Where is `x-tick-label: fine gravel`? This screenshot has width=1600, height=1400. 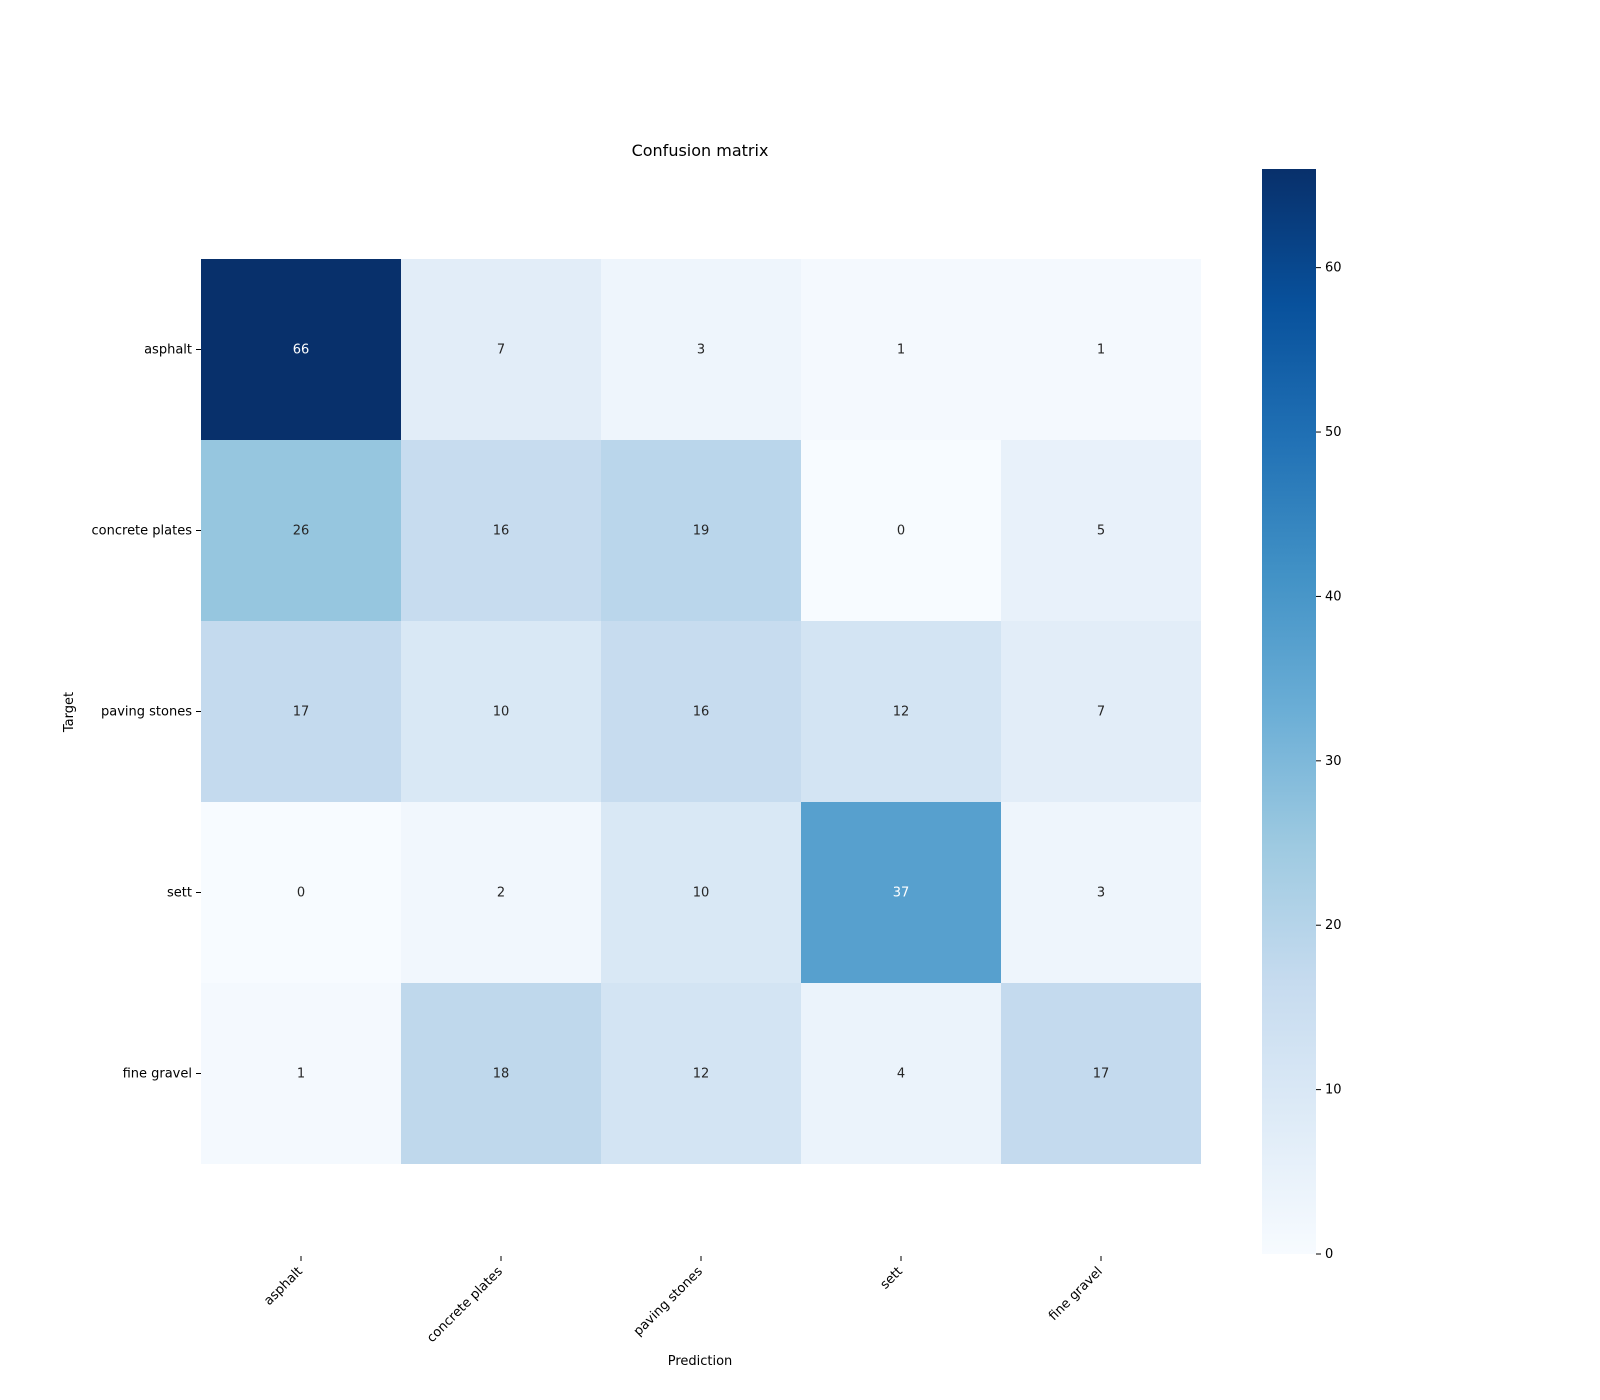
x-tick-label: fine gravel is located at coordinates (1076, 1294).